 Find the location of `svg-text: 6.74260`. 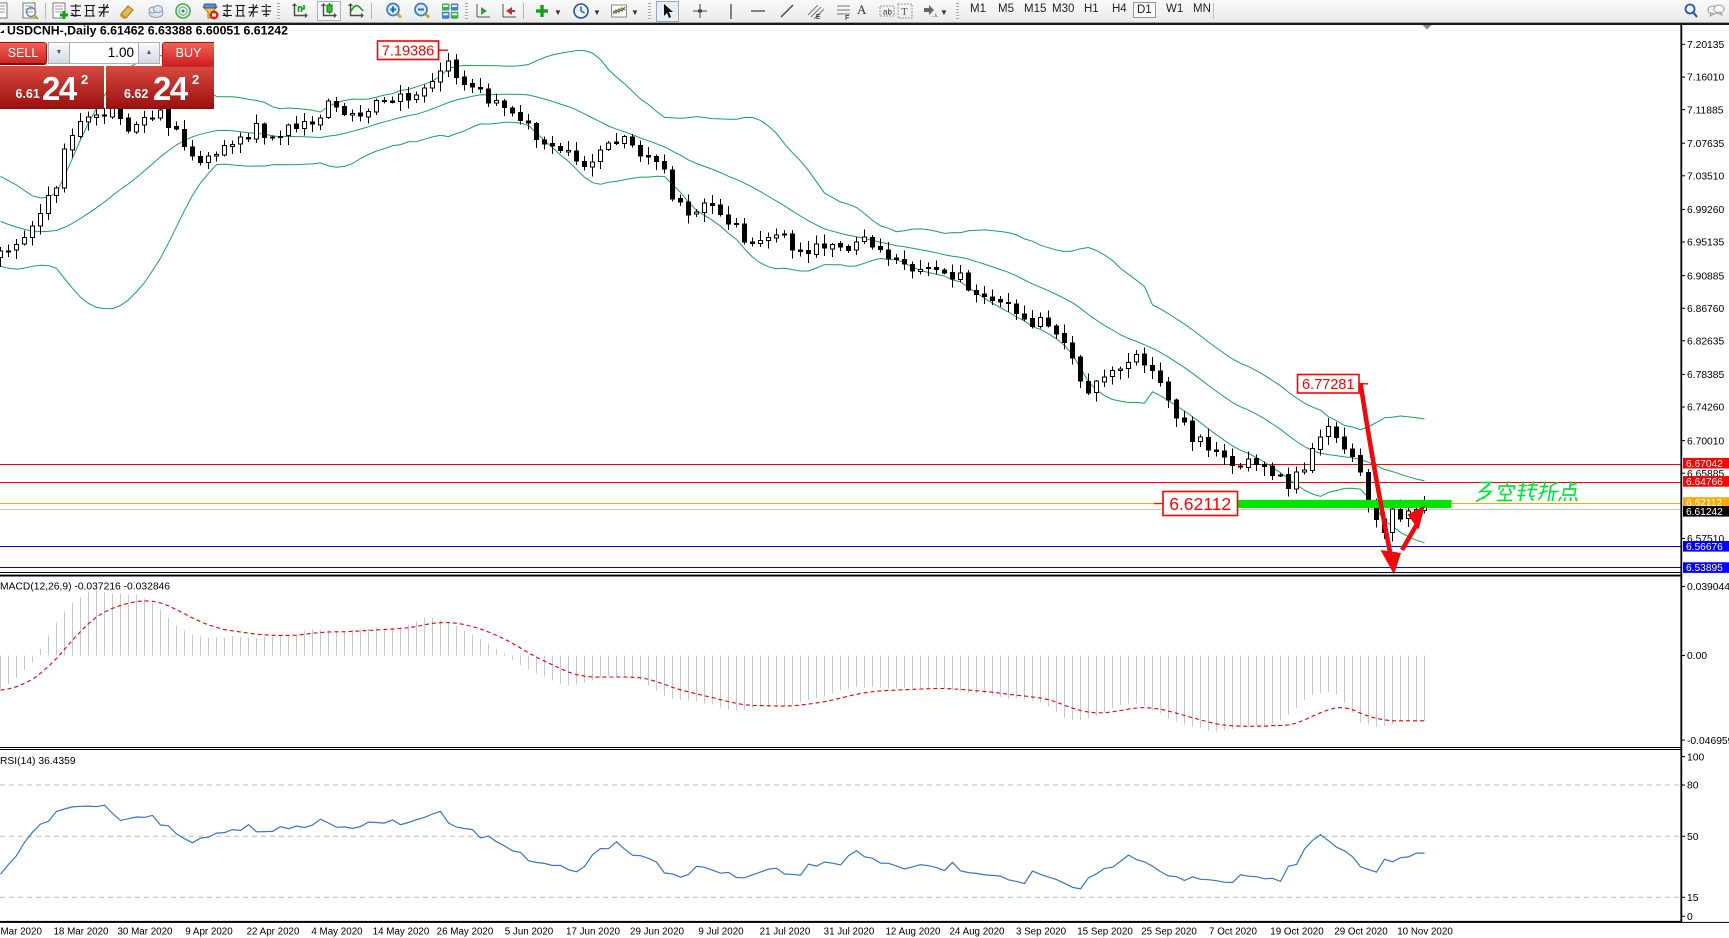

svg-text: 6.74260 is located at coordinates (1705, 408).